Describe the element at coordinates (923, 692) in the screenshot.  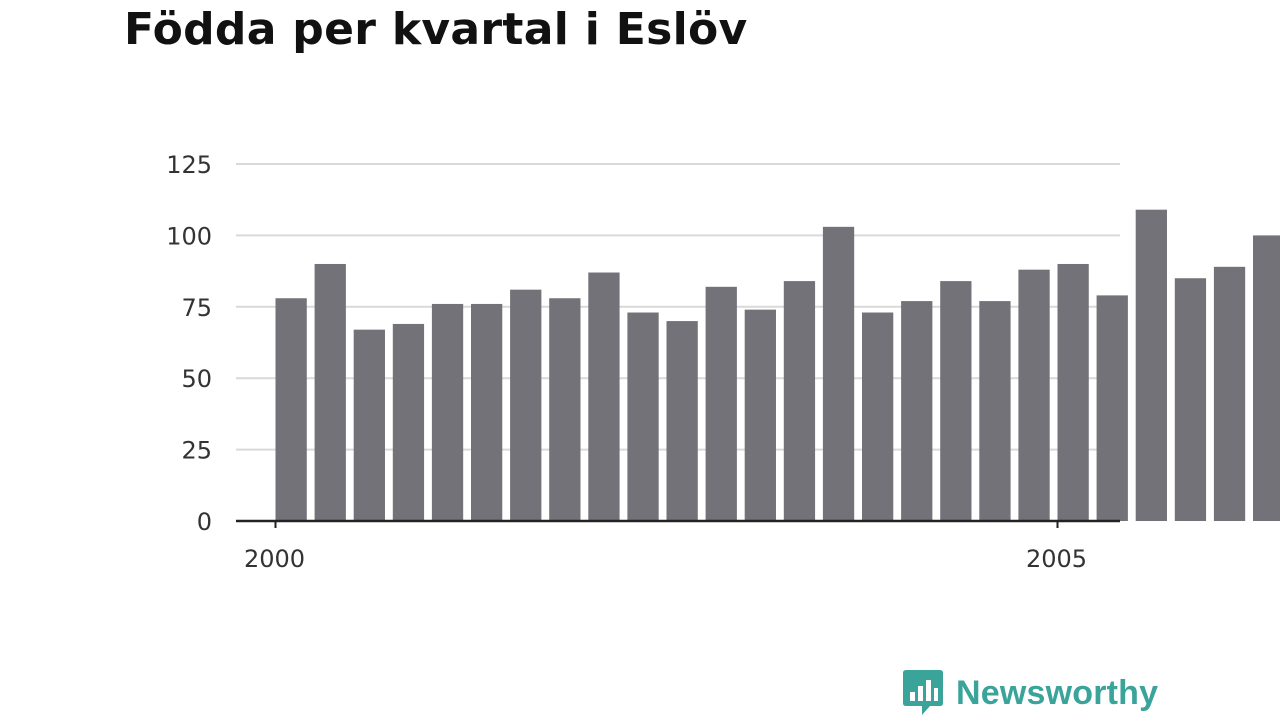
I see `newsworthy-logo-icon` at that location.